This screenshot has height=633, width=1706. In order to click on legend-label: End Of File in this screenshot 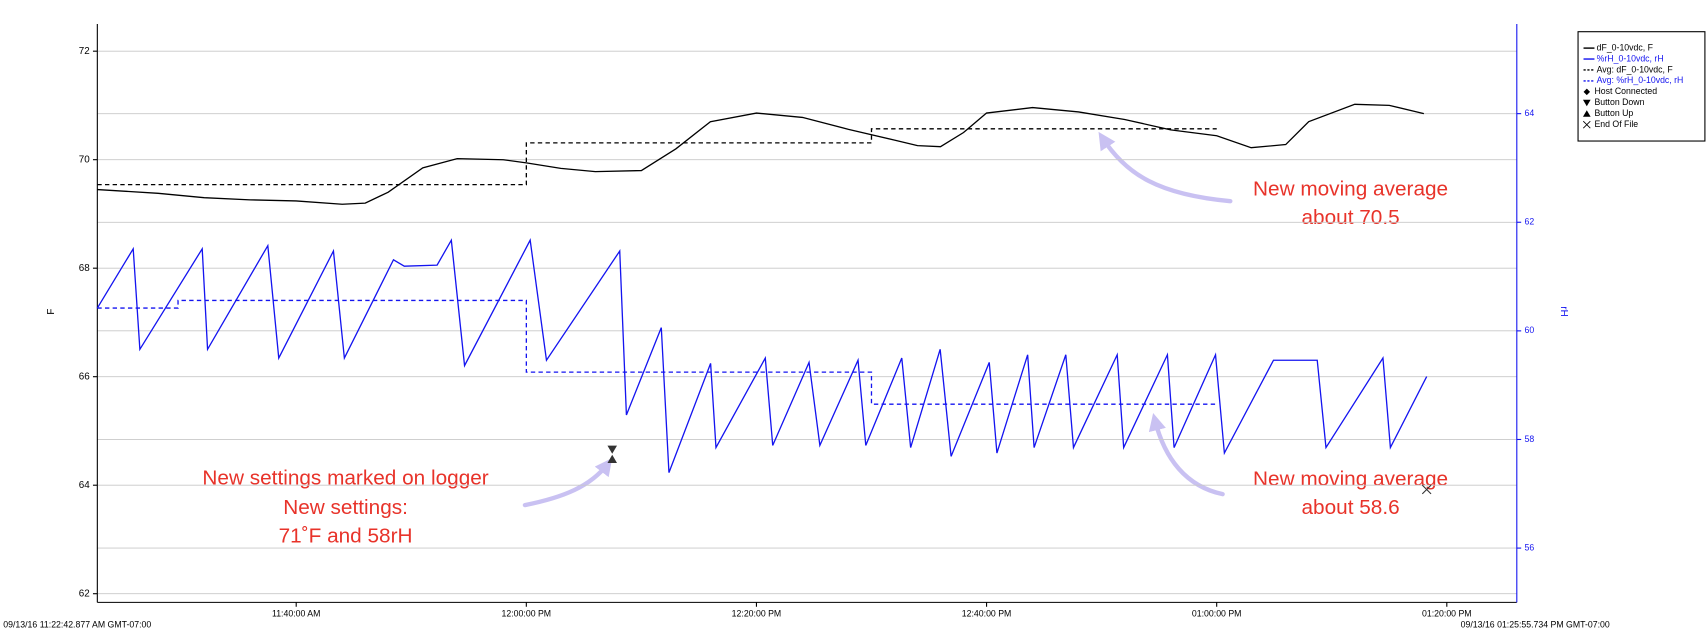, I will do `click(1616, 124)`.